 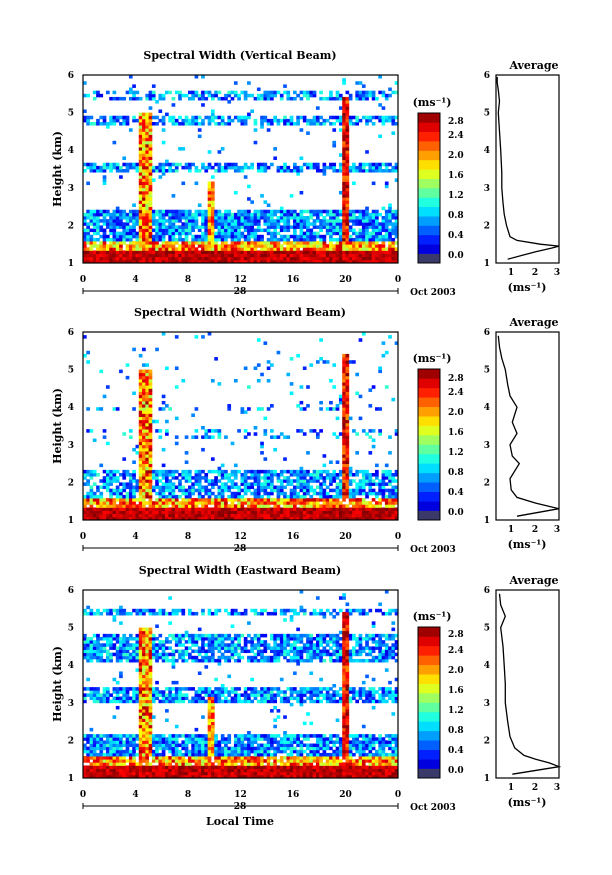 I want to click on colorbar-swatch, so click(x=429, y=374).